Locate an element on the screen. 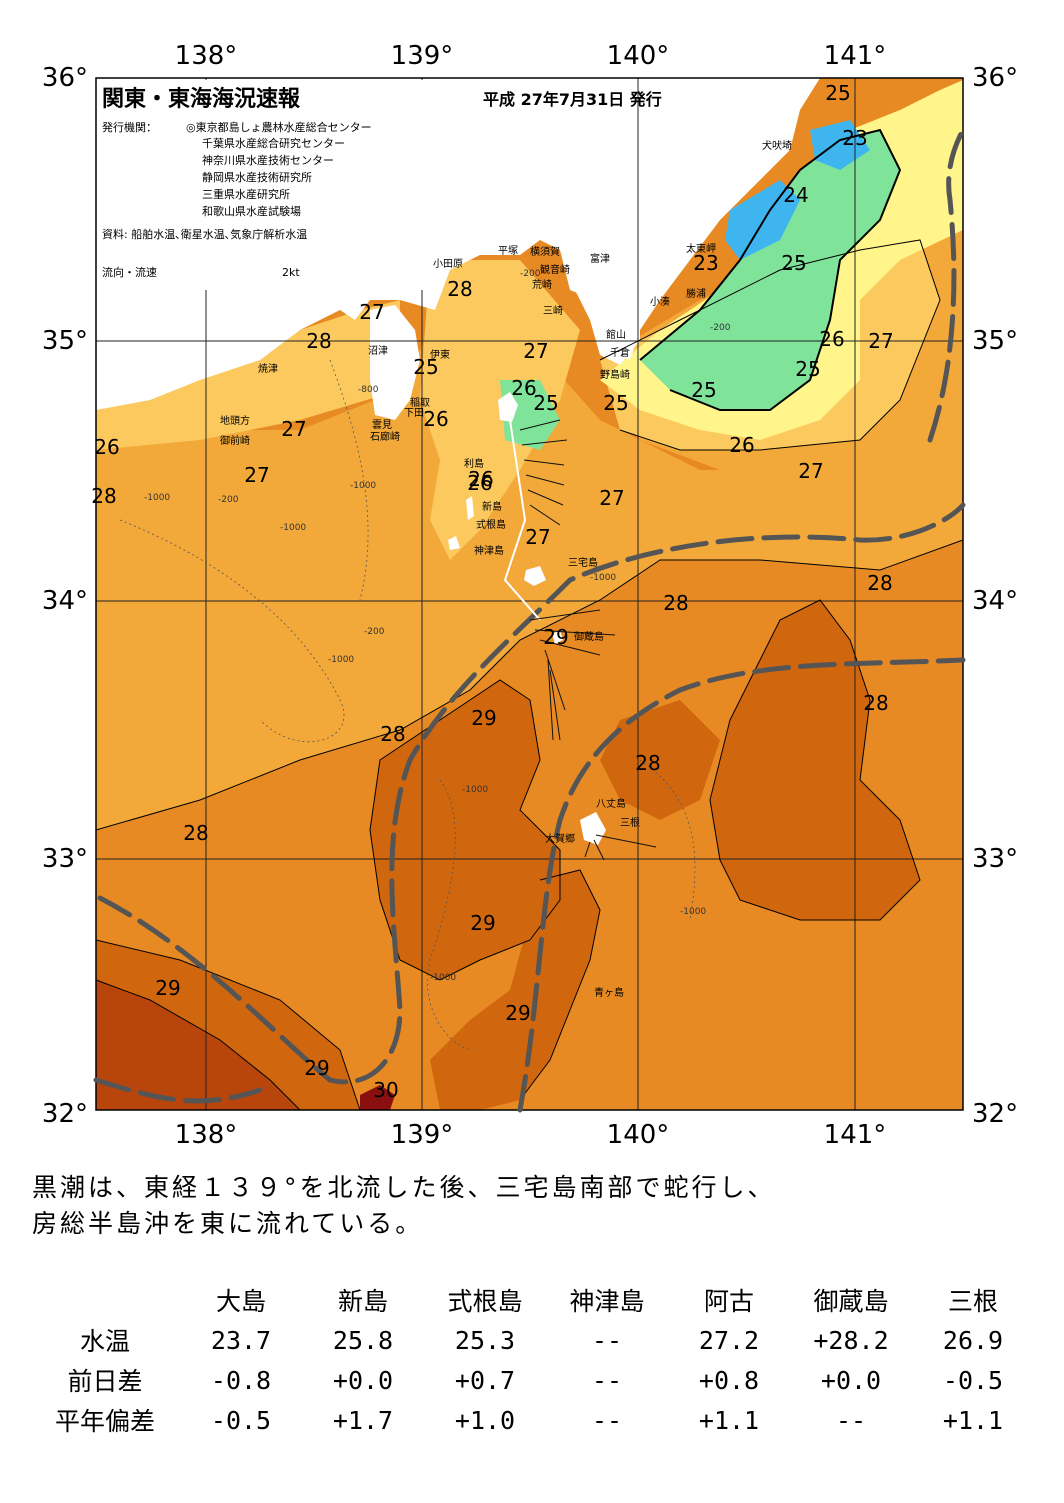  station-header: 式根島 is located at coordinates (485, 1301).